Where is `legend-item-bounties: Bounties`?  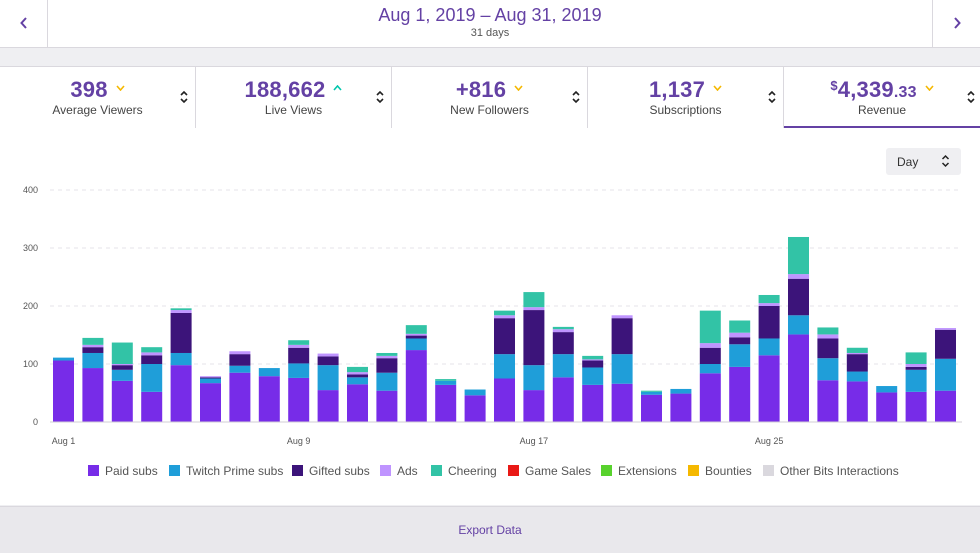 legend-item-bounties: Bounties is located at coordinates (720, 471).